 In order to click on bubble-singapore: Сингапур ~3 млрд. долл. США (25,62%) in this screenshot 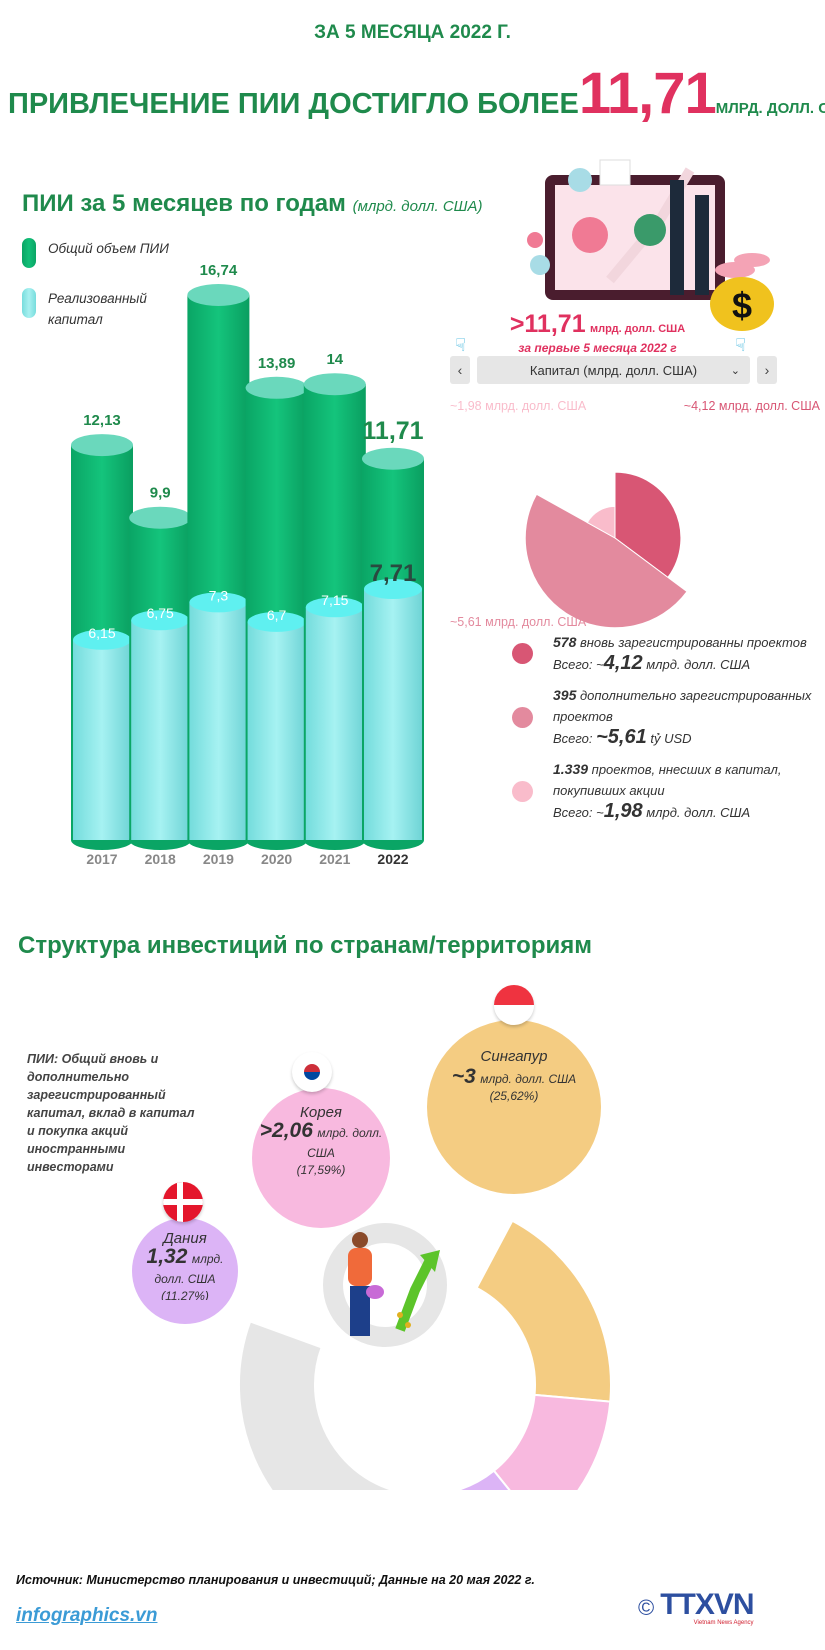, I will do `click(514, 1107)`.